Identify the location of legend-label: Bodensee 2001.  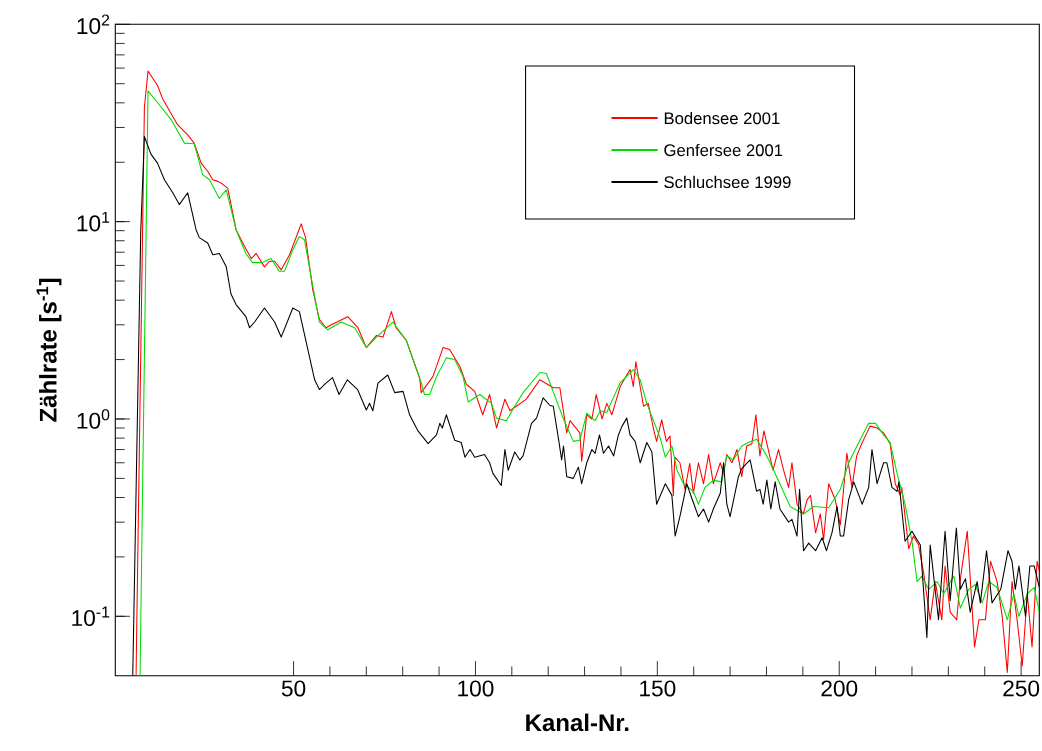
(722, 118).